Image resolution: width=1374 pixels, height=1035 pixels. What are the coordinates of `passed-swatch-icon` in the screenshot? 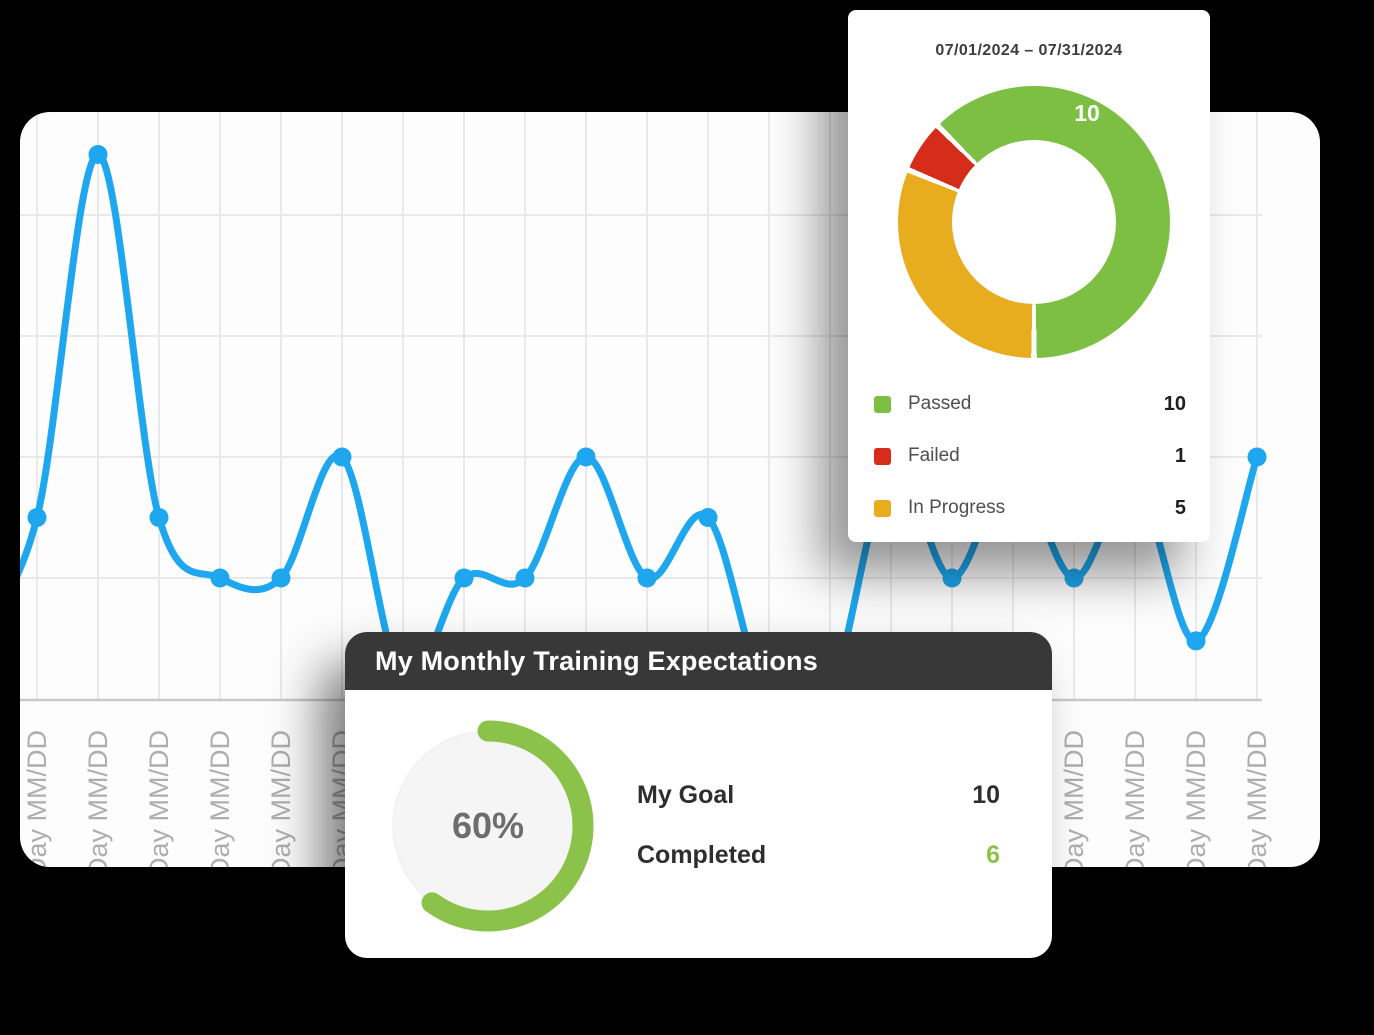 It's located at (882, 404).